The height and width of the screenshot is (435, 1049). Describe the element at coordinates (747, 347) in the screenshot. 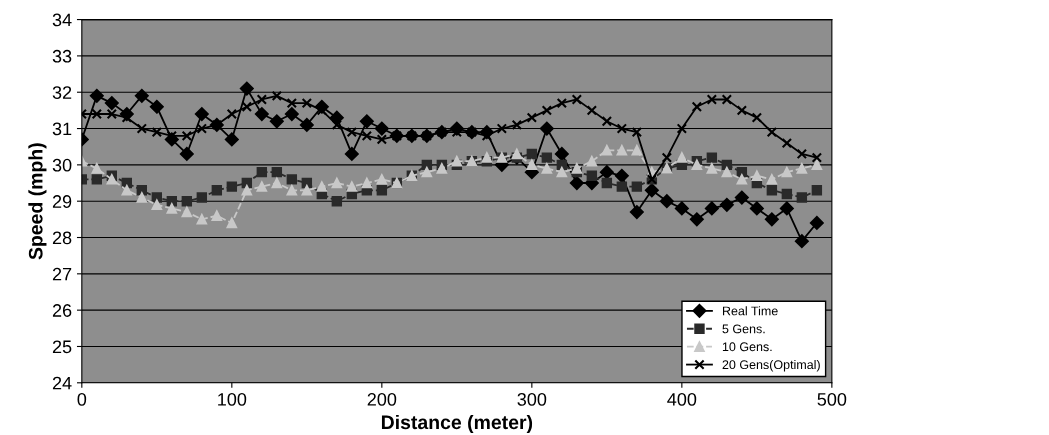

I see `legend-label: 10 Gens.` at that location.